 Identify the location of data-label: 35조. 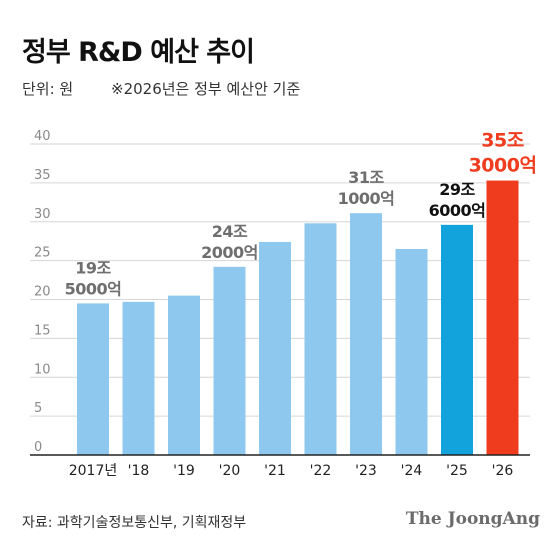
(502, 141).